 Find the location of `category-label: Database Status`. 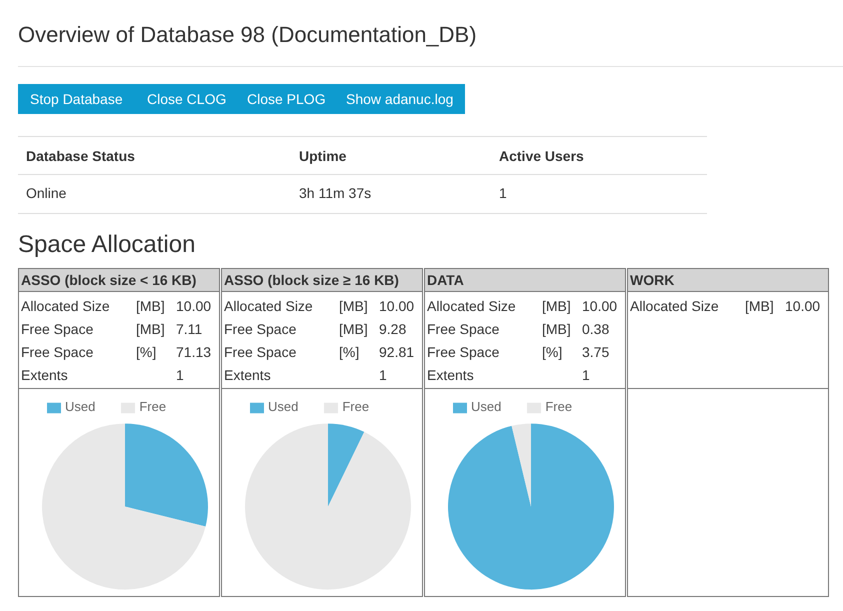

category-label: Database Status is located at coordinates (80, 156).